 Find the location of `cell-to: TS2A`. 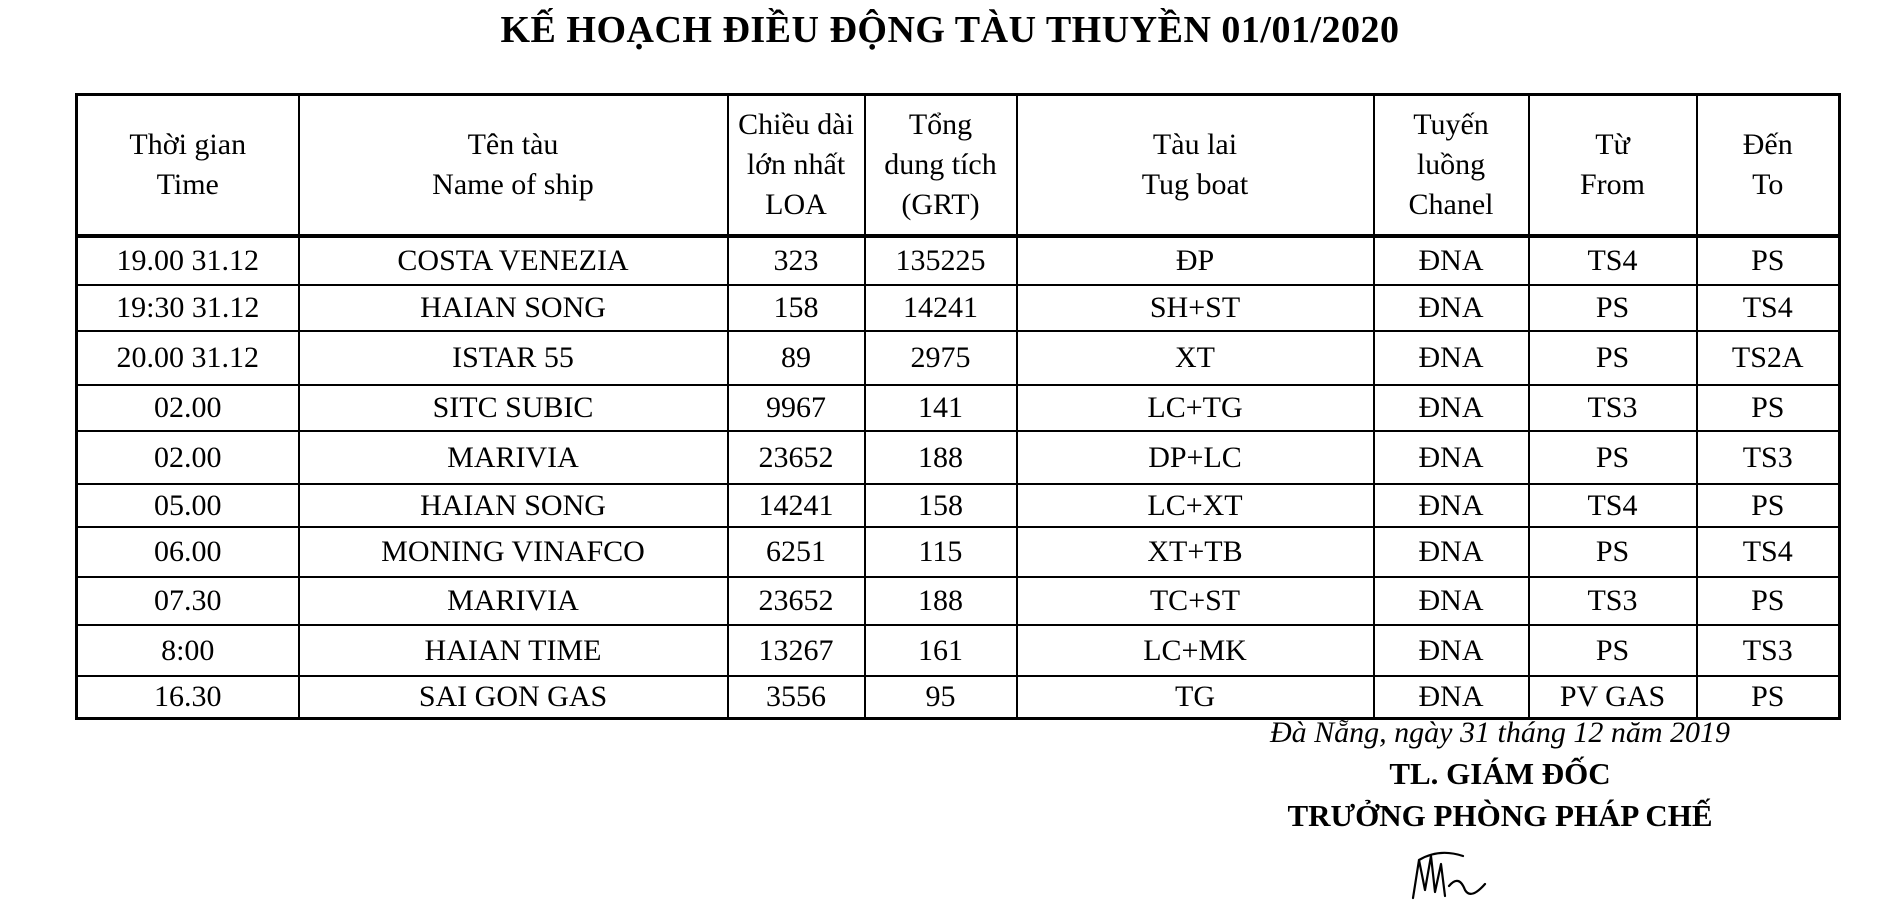

cell-to: TS2A is located at coordinates (1768, 358).